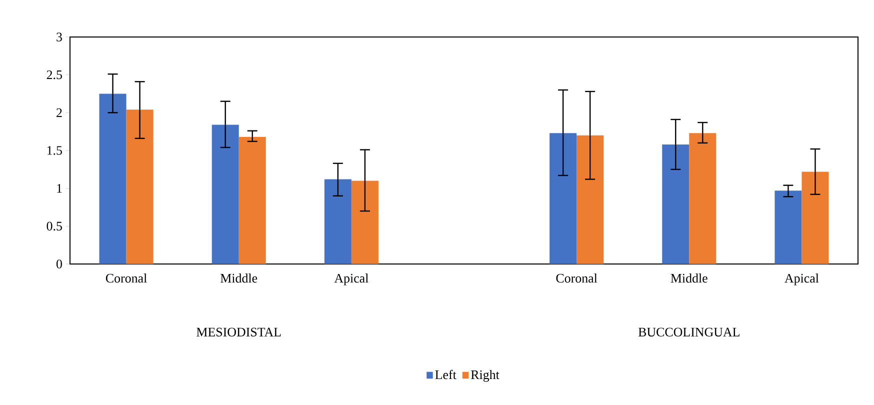 Image resolution: width=874 pixels, height=405 pixels. What do you see at coordinates (54, 75) in the screenshot?
I see `y-tick-label: 2.5` at bounding box center [54, 75].